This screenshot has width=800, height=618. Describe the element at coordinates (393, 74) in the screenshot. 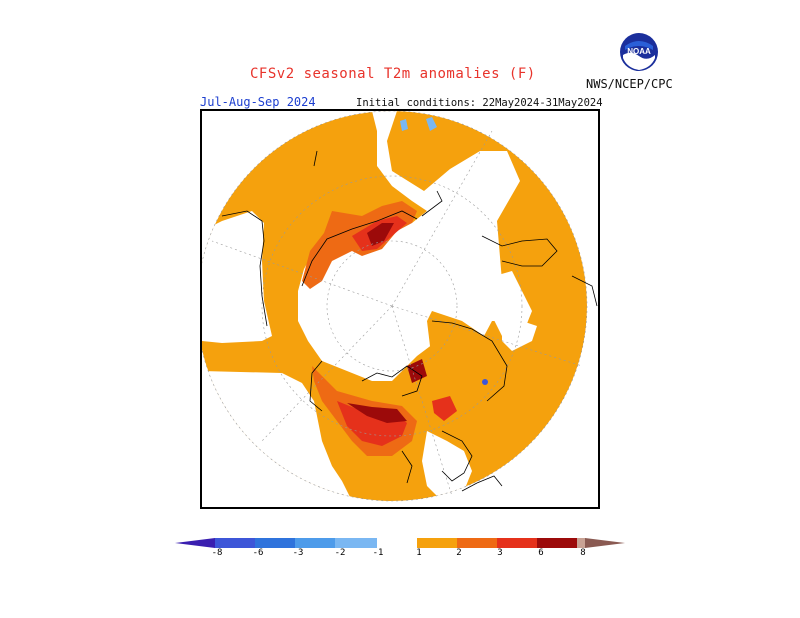

I see `chart-title: CFSv2 seasonal T2m anomalies (F)` at that location.